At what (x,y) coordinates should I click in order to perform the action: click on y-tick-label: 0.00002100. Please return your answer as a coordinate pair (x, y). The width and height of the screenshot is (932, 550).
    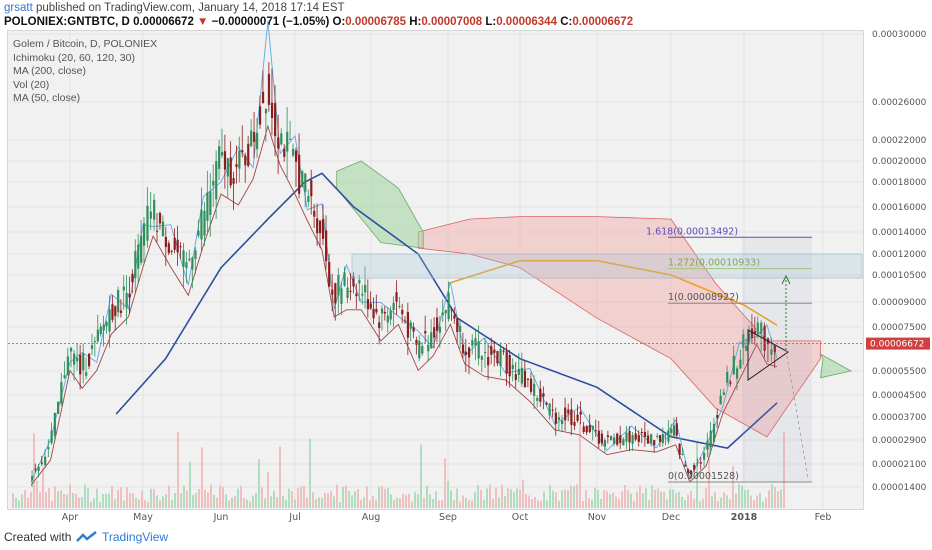
    Looking at the image, I should click on (899, 465).